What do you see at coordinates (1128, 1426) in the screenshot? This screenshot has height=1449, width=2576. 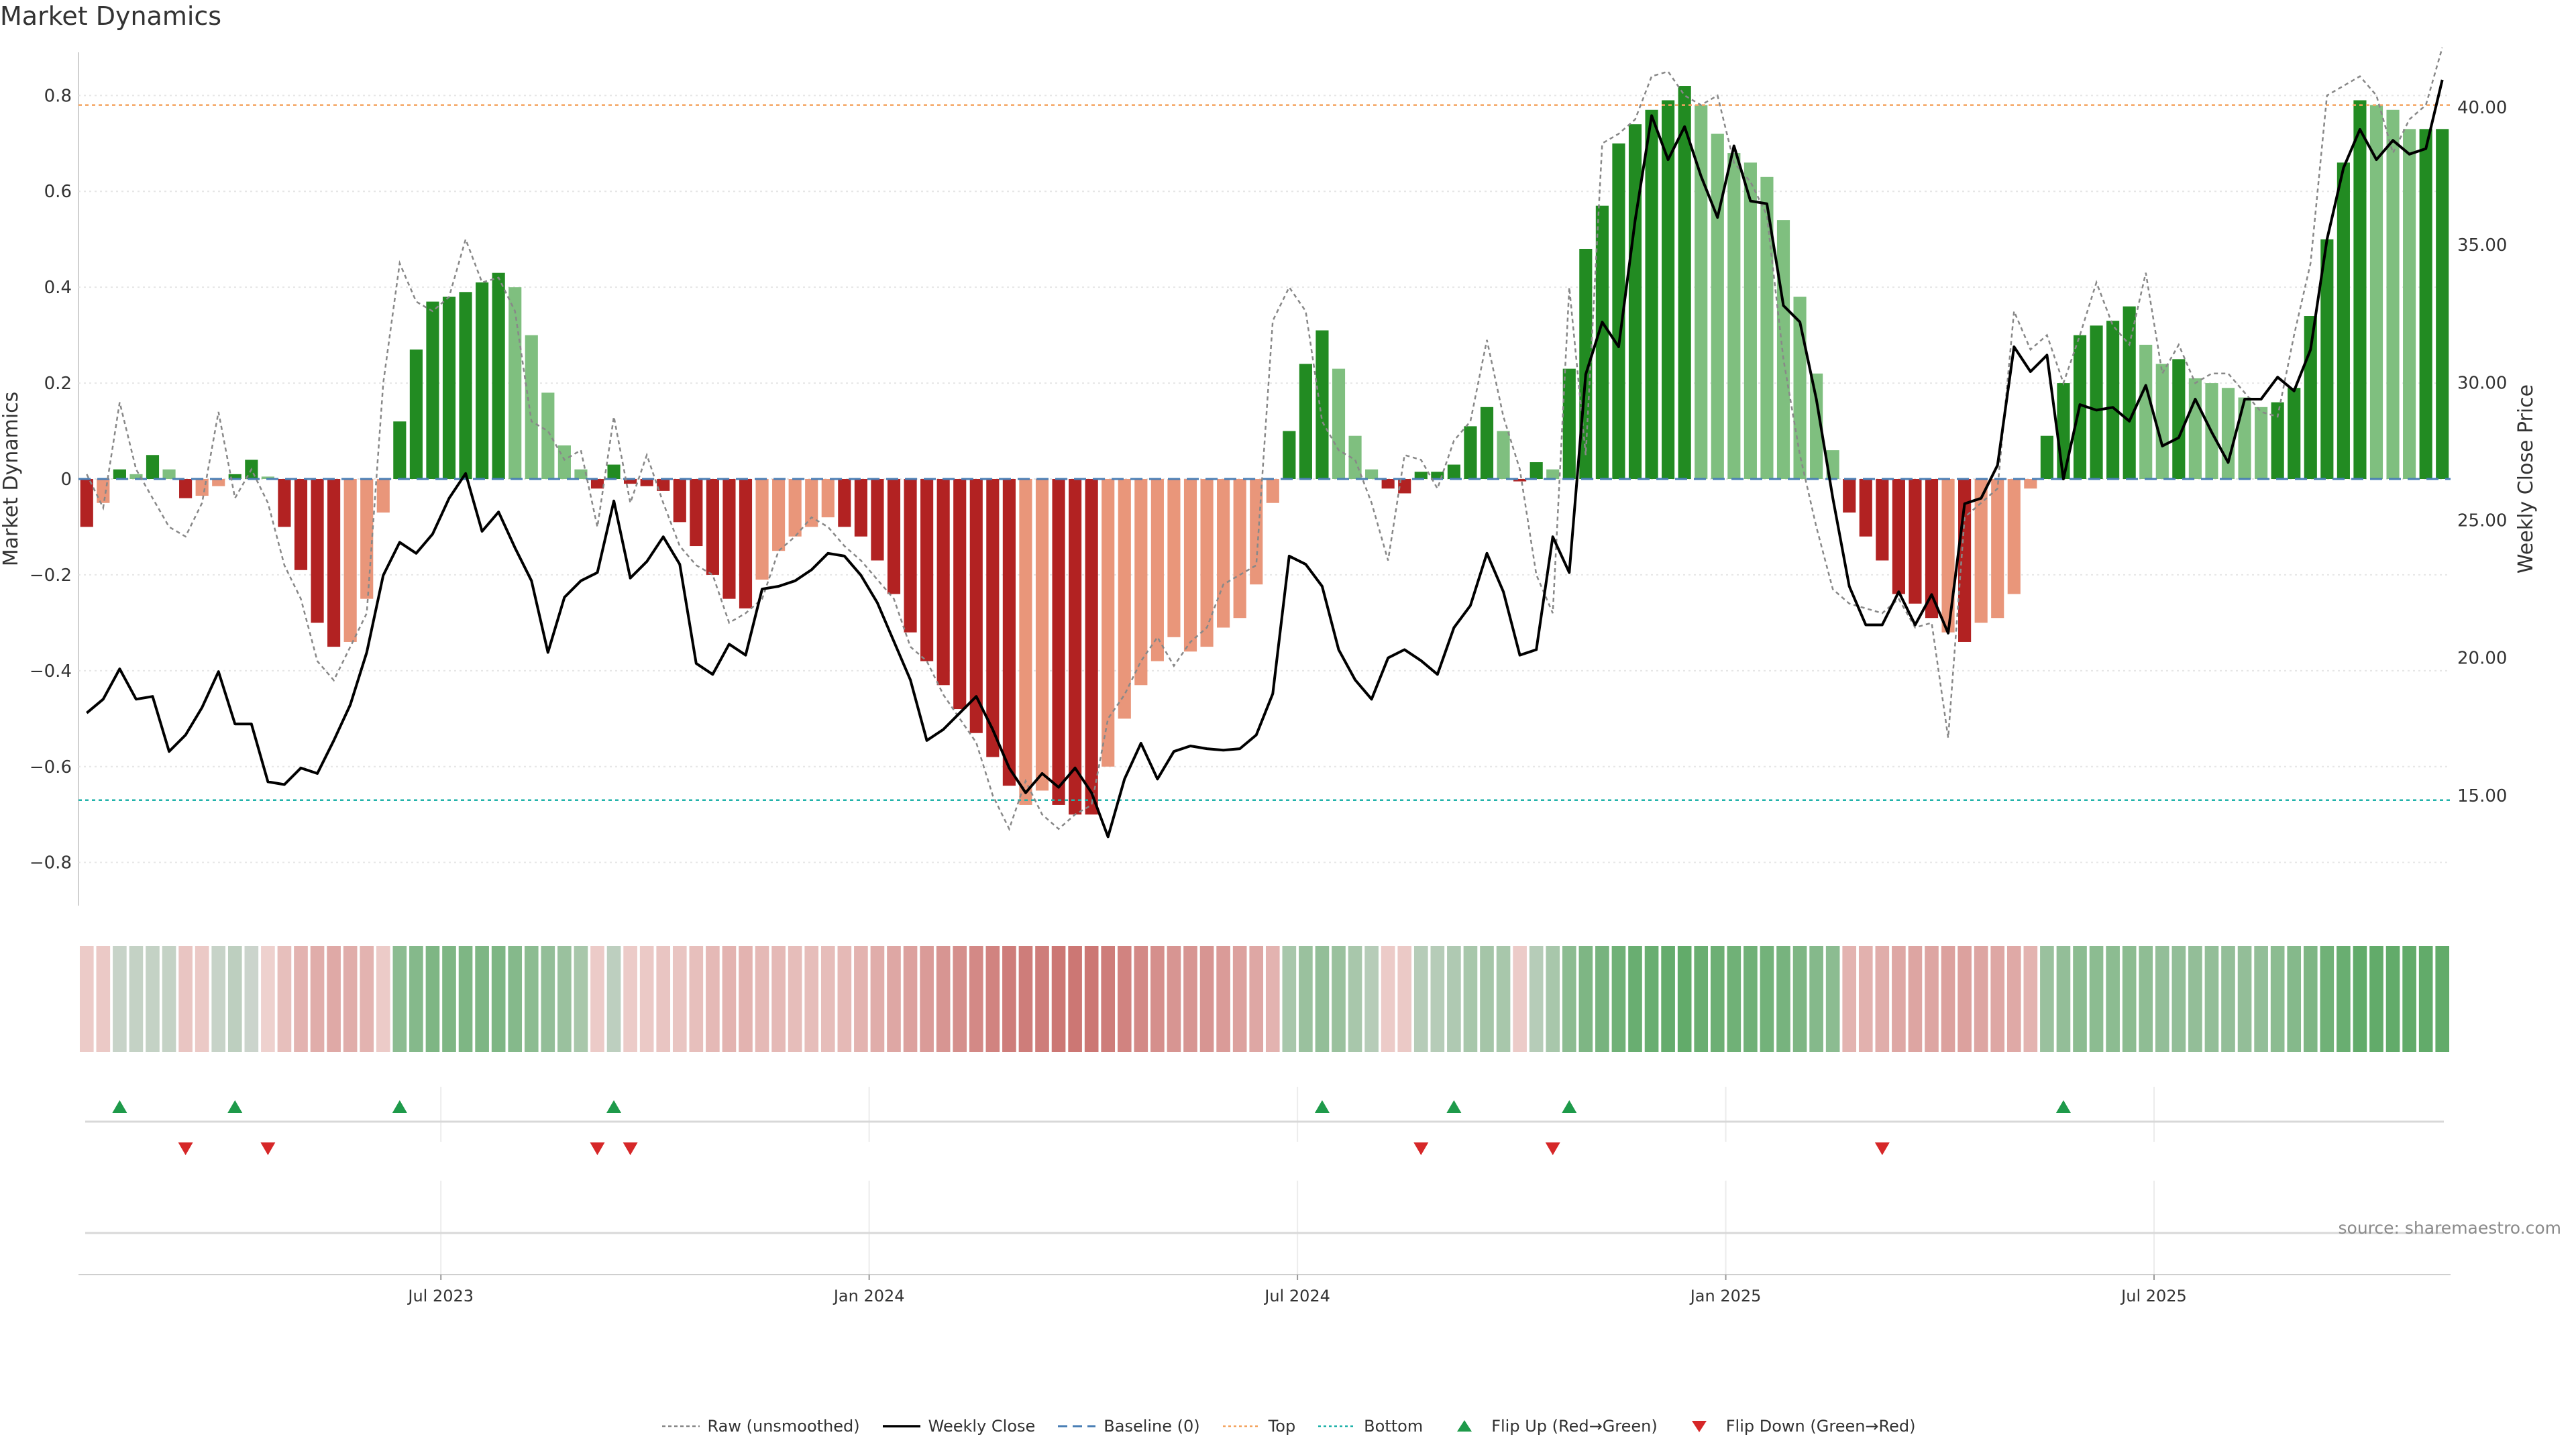 I see `legend-item-baseline: Baseline (0)` at bounding box center [1128, 1426].